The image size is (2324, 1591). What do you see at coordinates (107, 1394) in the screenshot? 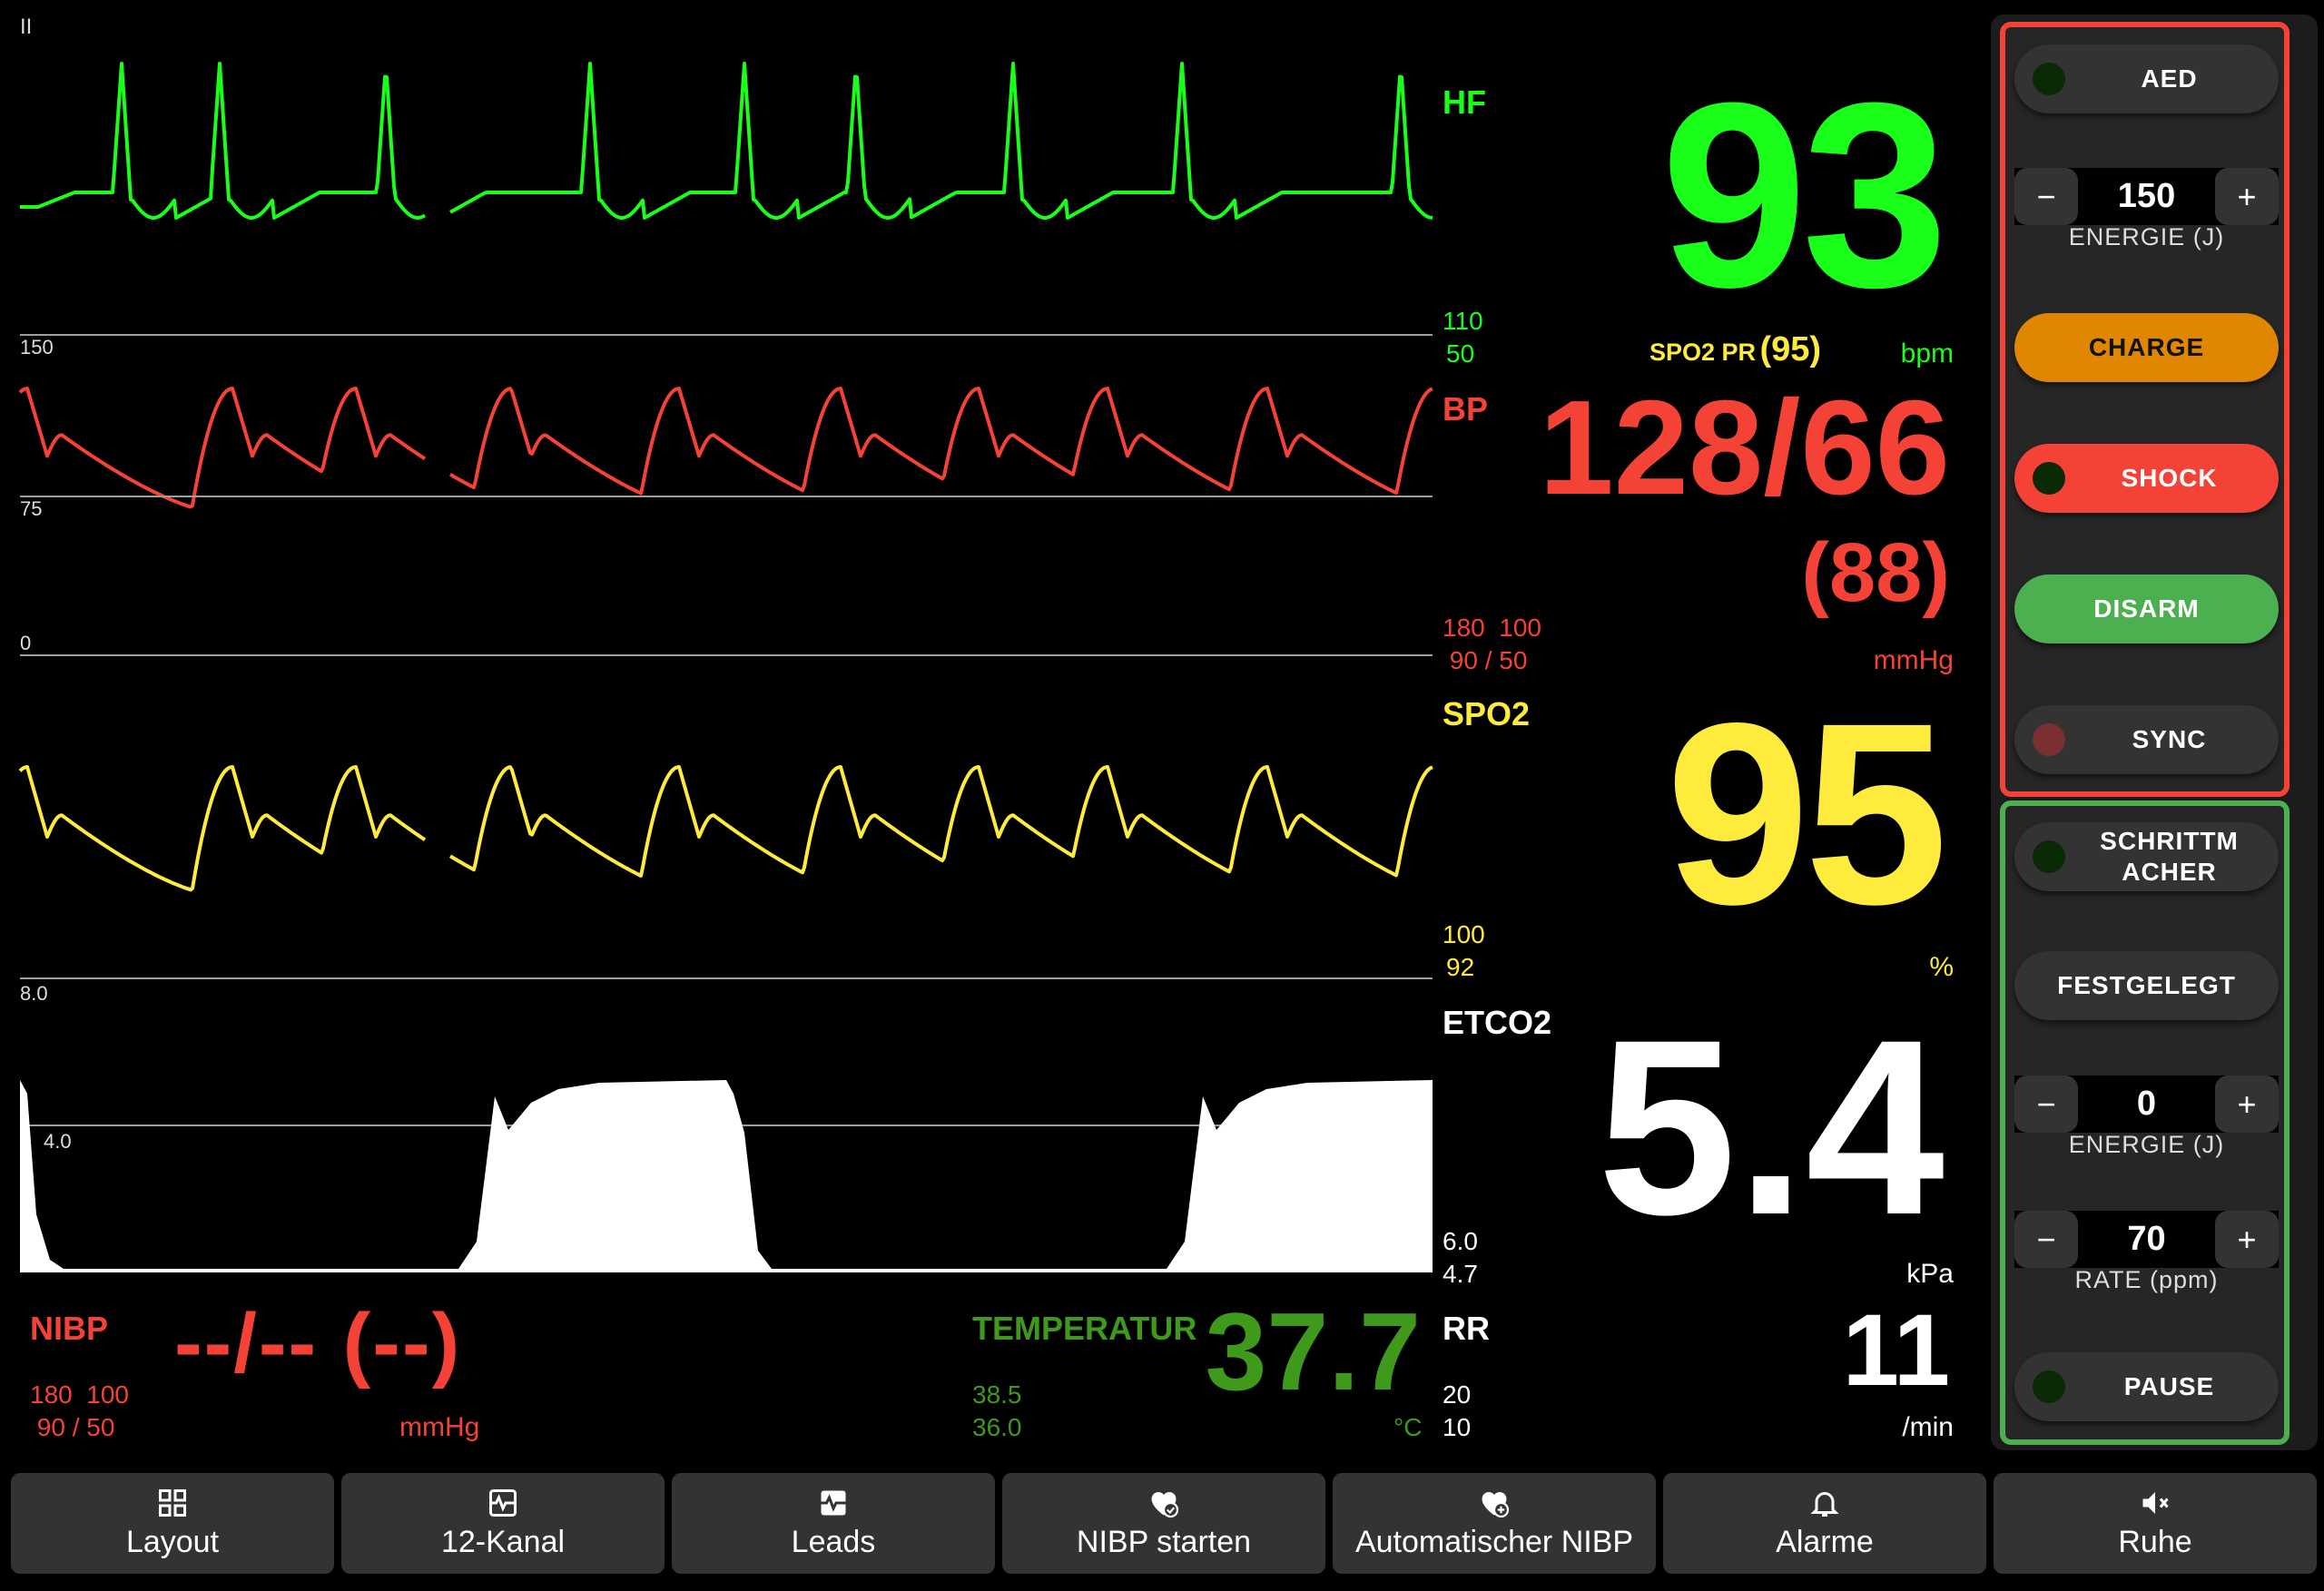
I see `nibp-dia-high: 100` at bounding box center [107, 1394].